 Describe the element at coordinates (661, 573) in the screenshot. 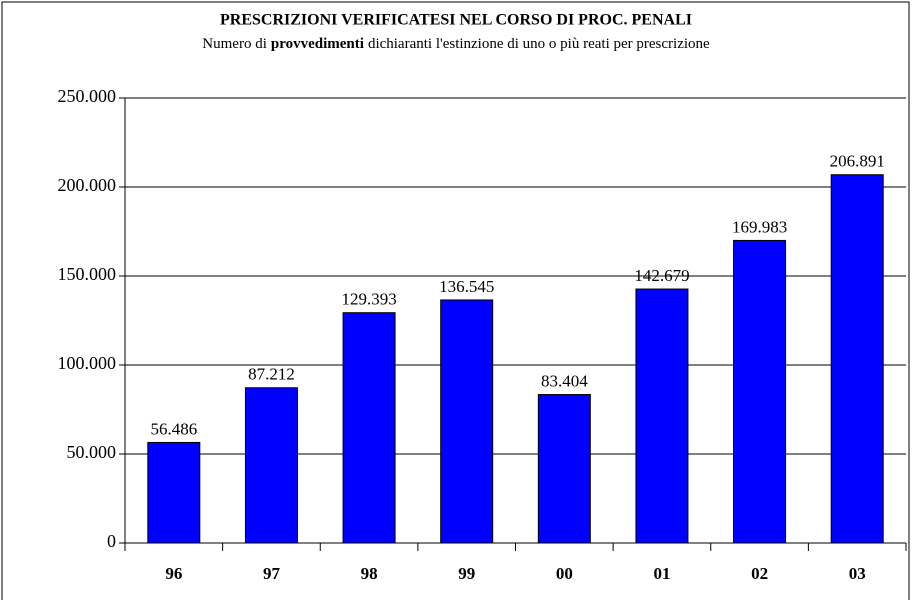

I see `x-tick-label: 01` at that location.